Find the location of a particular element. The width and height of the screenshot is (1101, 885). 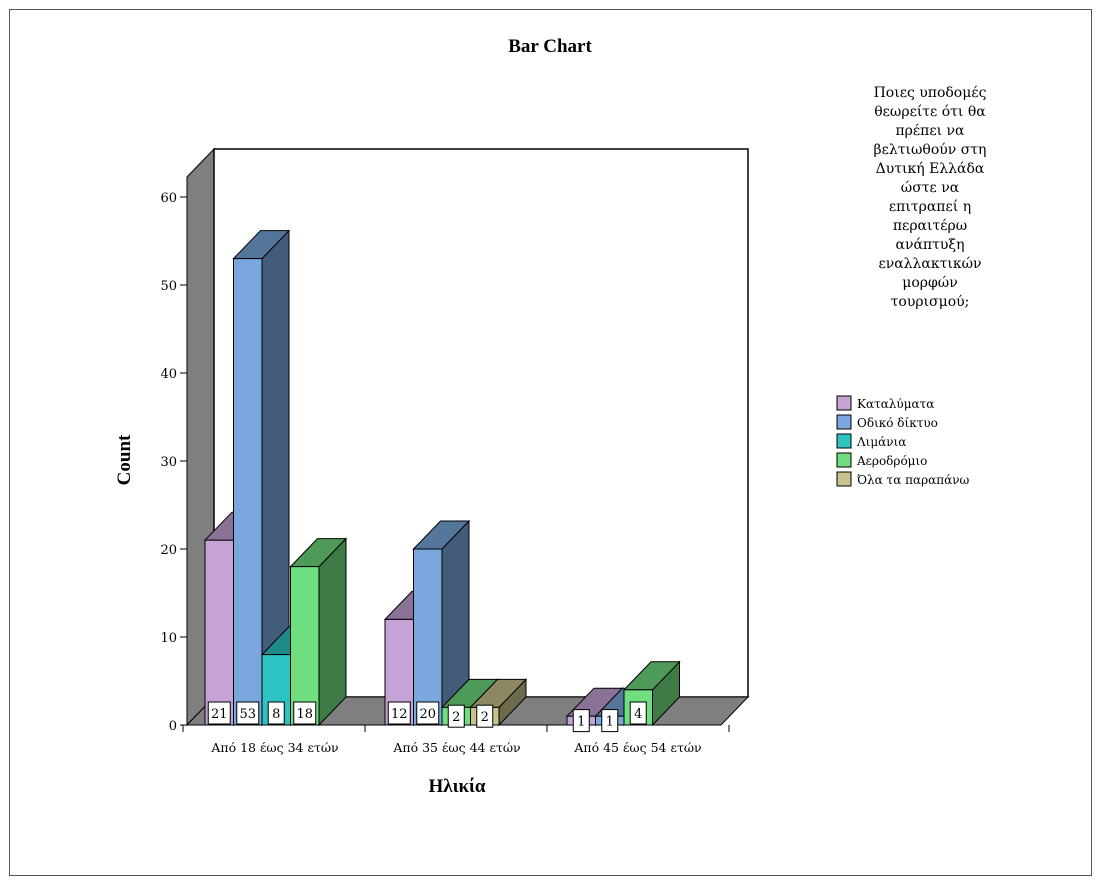

y-axis-title: Count is located at coordinates (124, 459).